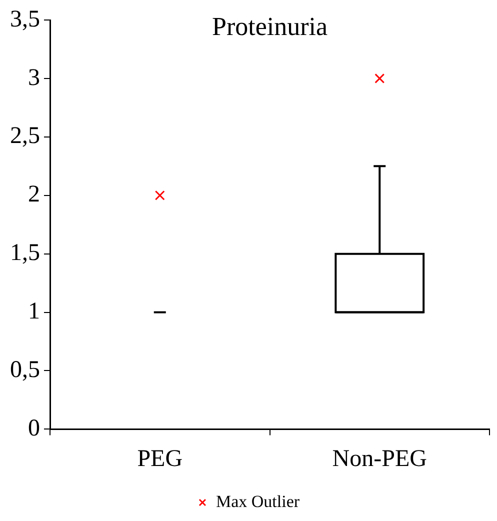 The image size is (497, 521). What do you see at coordinates (379, 459) in the screenshot?
I see `x-tick-label: Non-PEG` at bounding box center [379, 459].